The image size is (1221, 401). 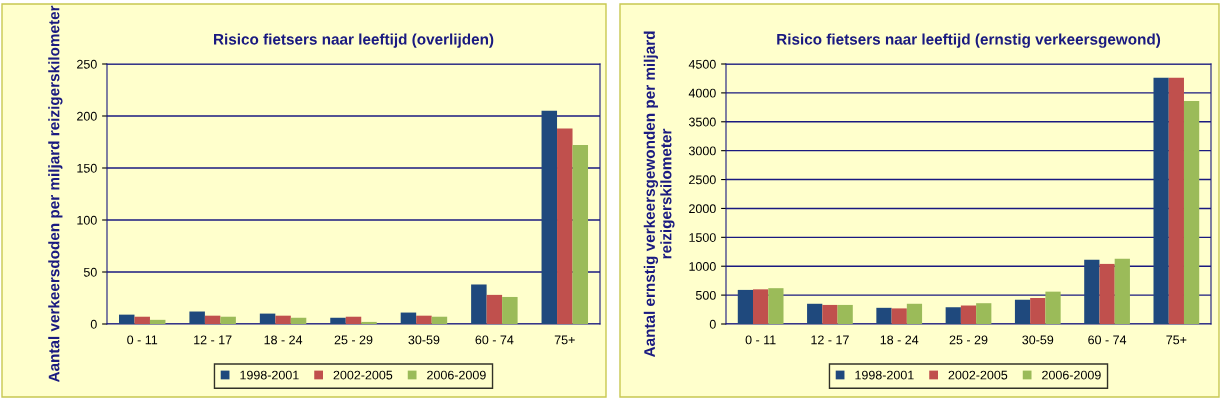 What do you see at coordinates (702, 93) in the screenshot?
I see `y-tick-label: 4000` at bounding box center [702, 93].